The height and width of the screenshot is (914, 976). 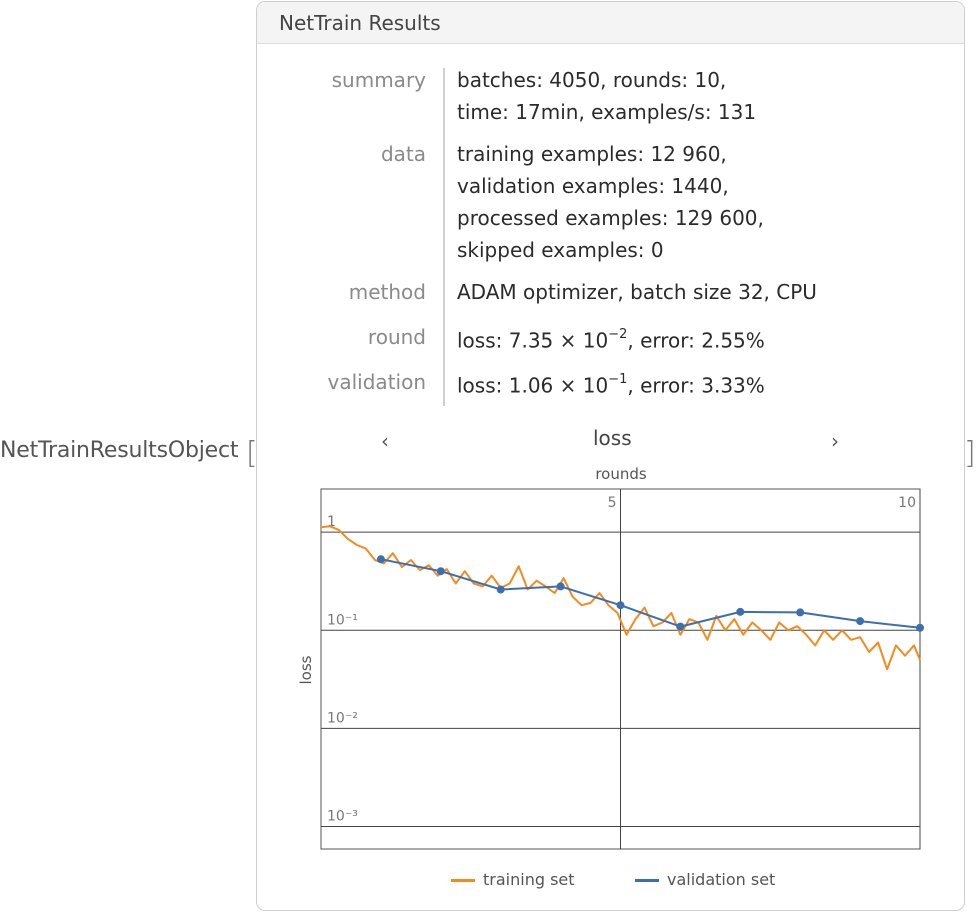 What do you see at coordinates (378, 80) in the screenshot?
I see `row-label-summary: summary` at bounding box center [378, 80].